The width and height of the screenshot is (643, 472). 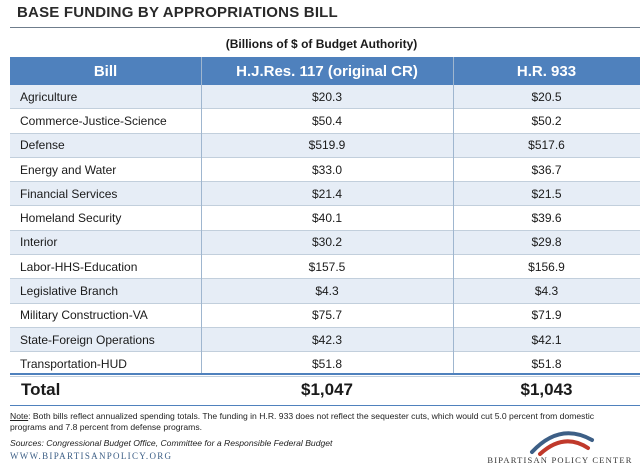 I want to click on row-hjres-117-value: $50.4, so click(x=327, y=120).